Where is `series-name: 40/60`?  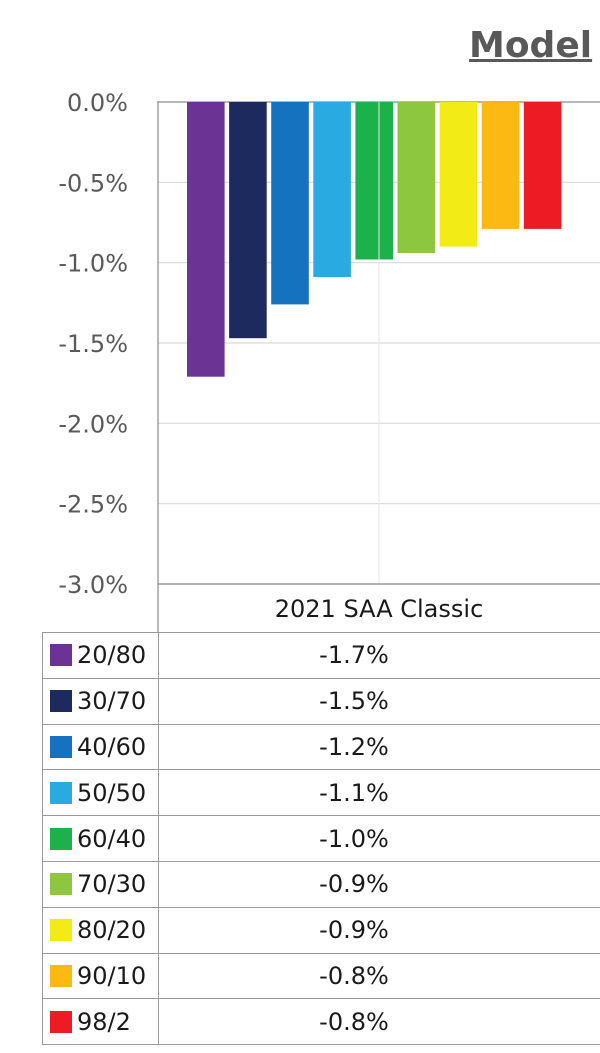
series-name: 40/60 is located at coordinates (112, 746).